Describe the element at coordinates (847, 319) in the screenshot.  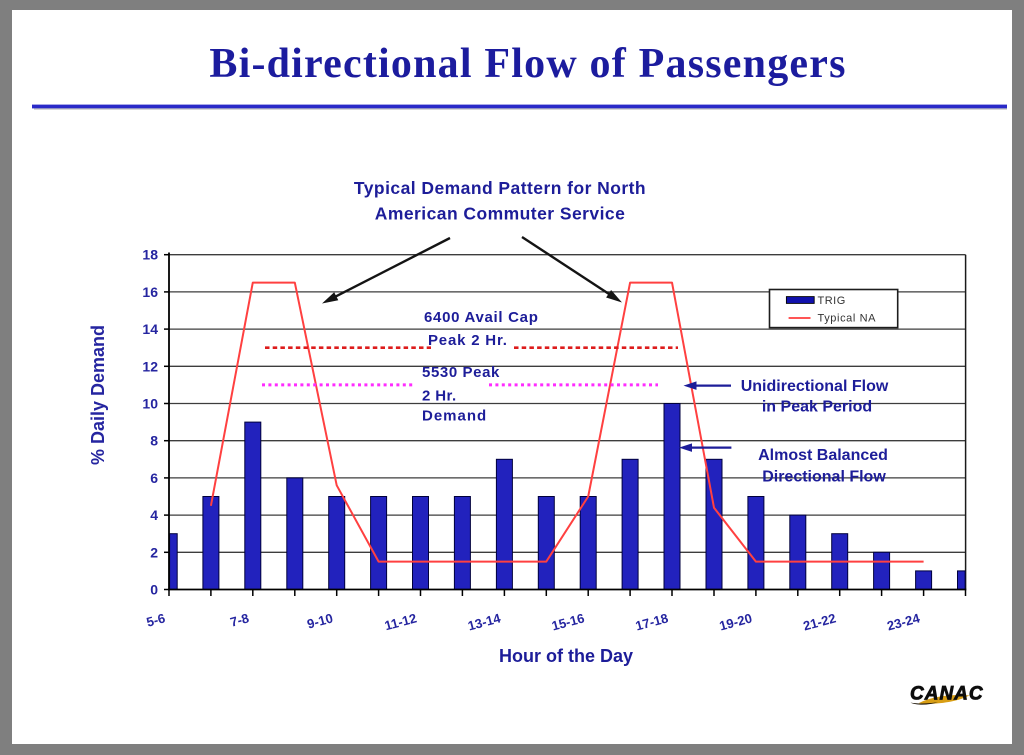
I see `svg-text: Typical NA` at that location.